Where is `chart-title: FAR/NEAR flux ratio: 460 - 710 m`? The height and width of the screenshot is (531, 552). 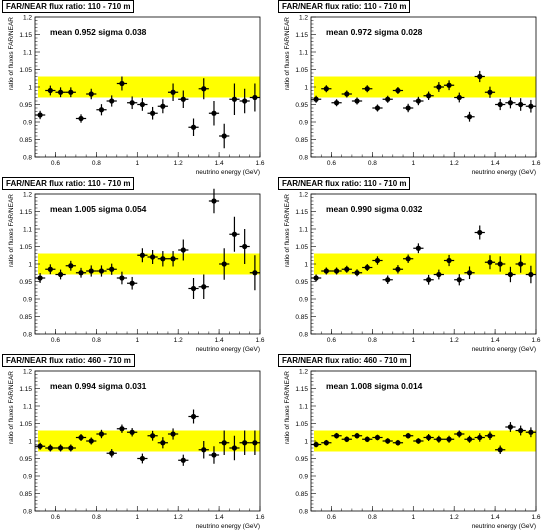 chart-title: FAR/NEAR flux ratio: 460 - 710 m is located at coordinates (68, 360).